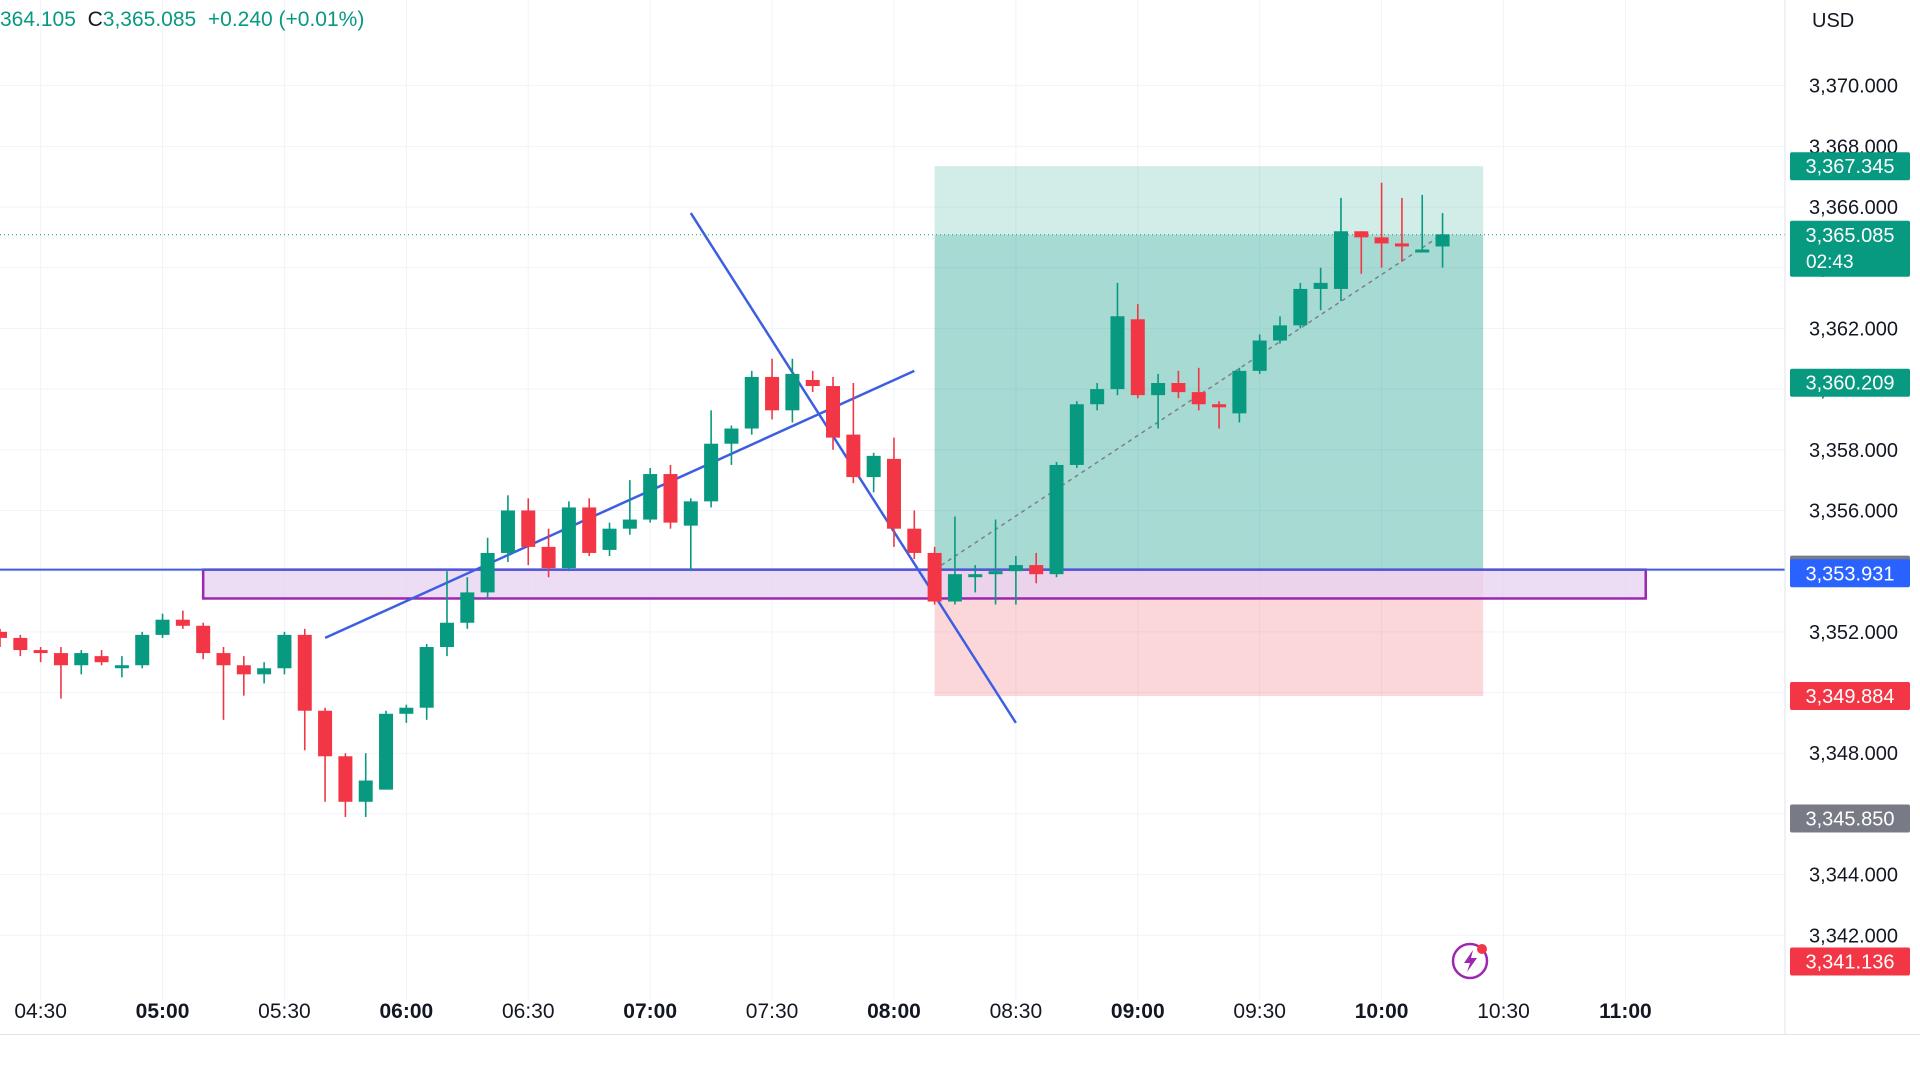 The width and height of the screenshot is (1920, 1085). I want to click on price-tick-label: 3,344.000, so click(1853, 876).